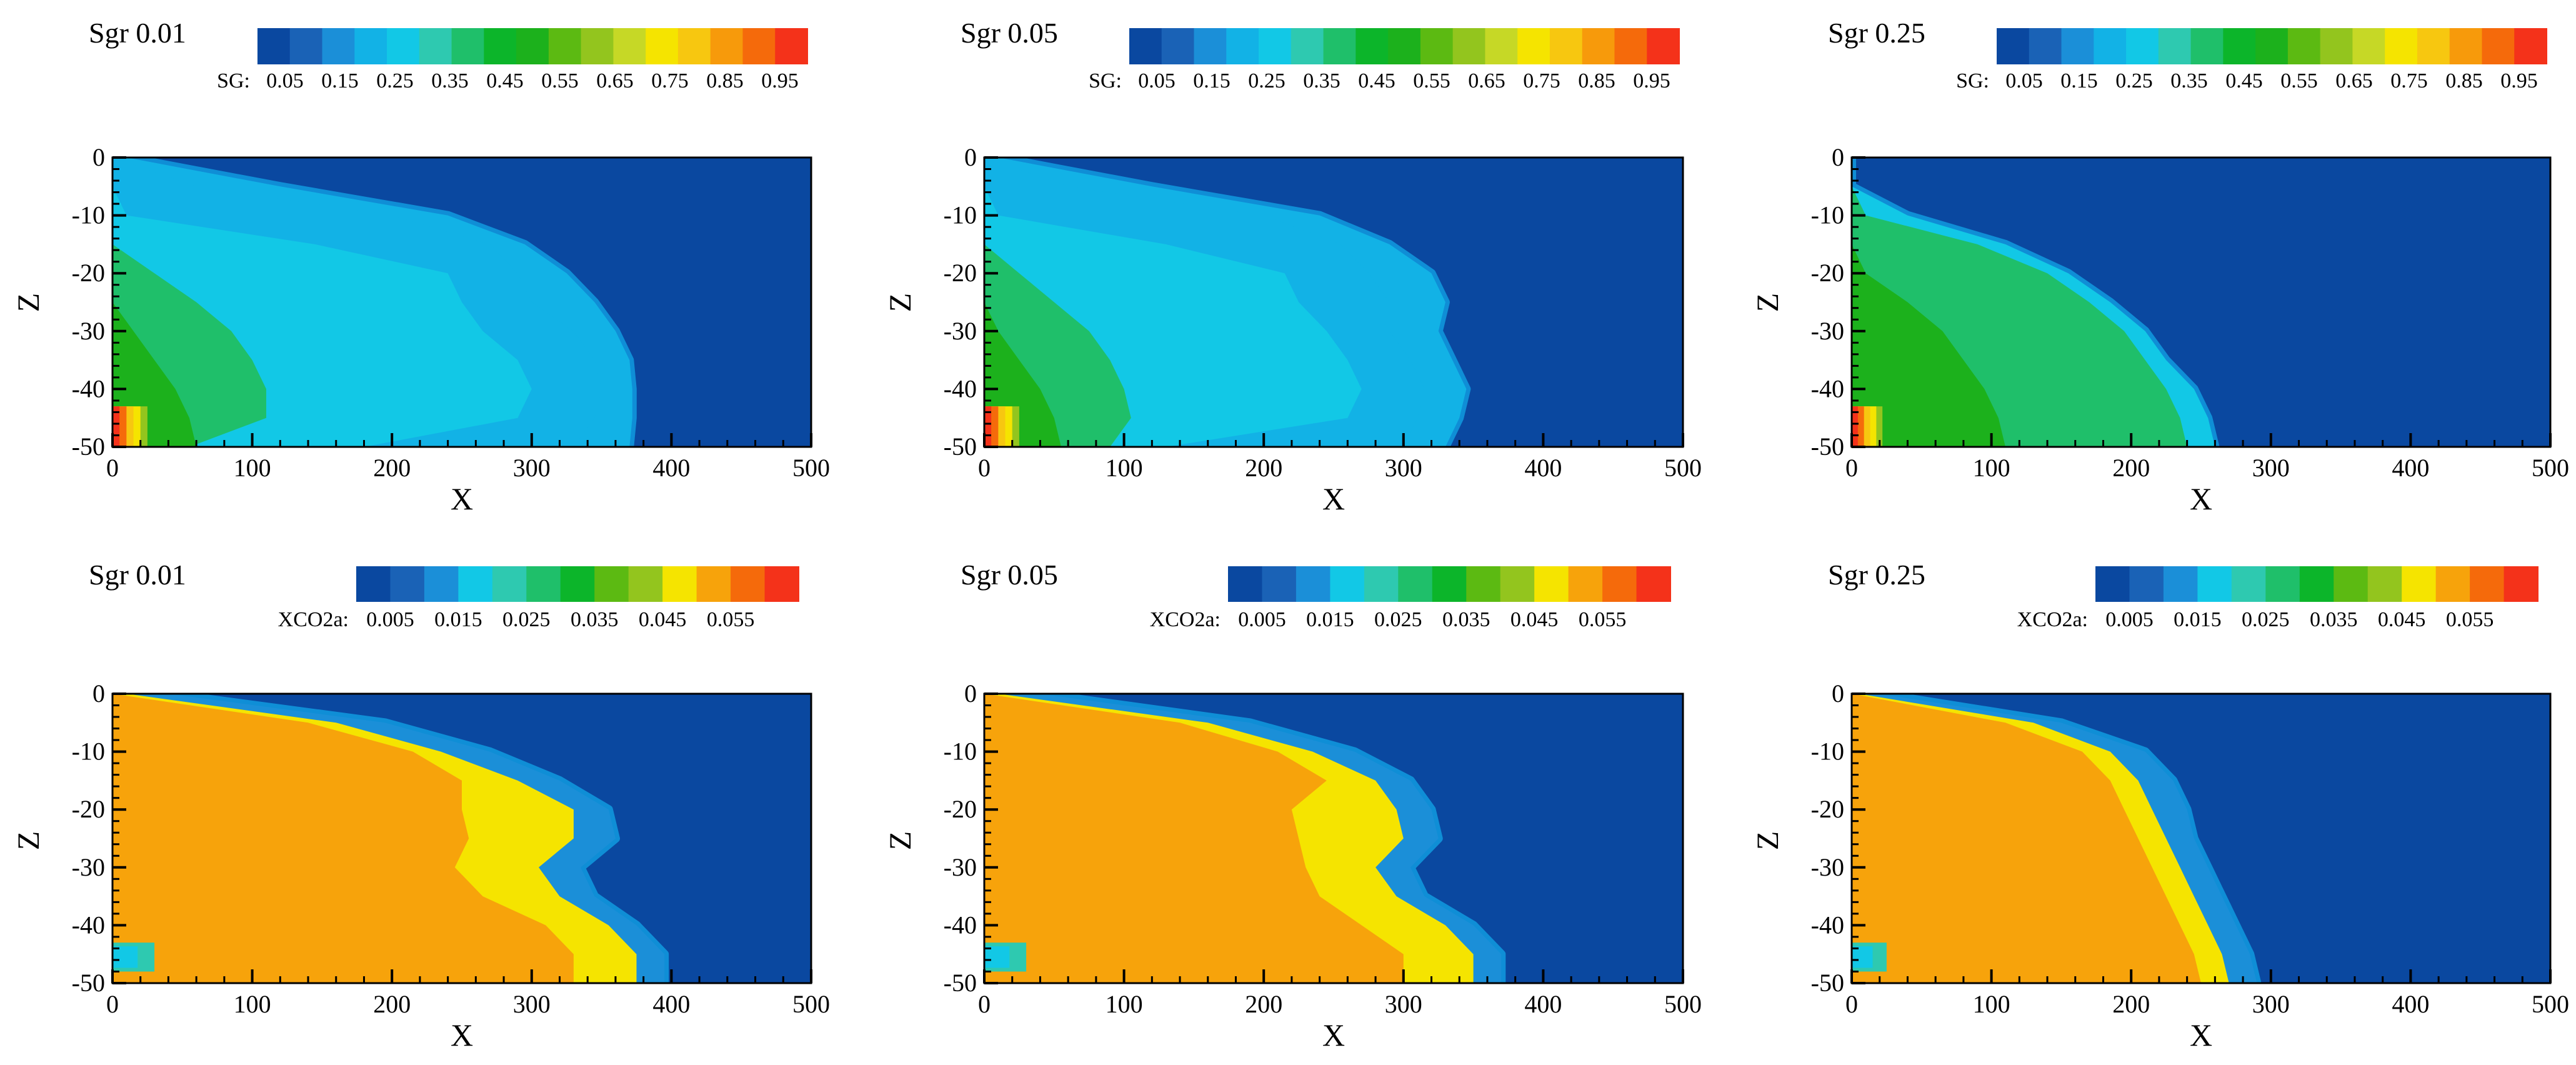  I want to click on injection-hotspot, so click(116, 427).